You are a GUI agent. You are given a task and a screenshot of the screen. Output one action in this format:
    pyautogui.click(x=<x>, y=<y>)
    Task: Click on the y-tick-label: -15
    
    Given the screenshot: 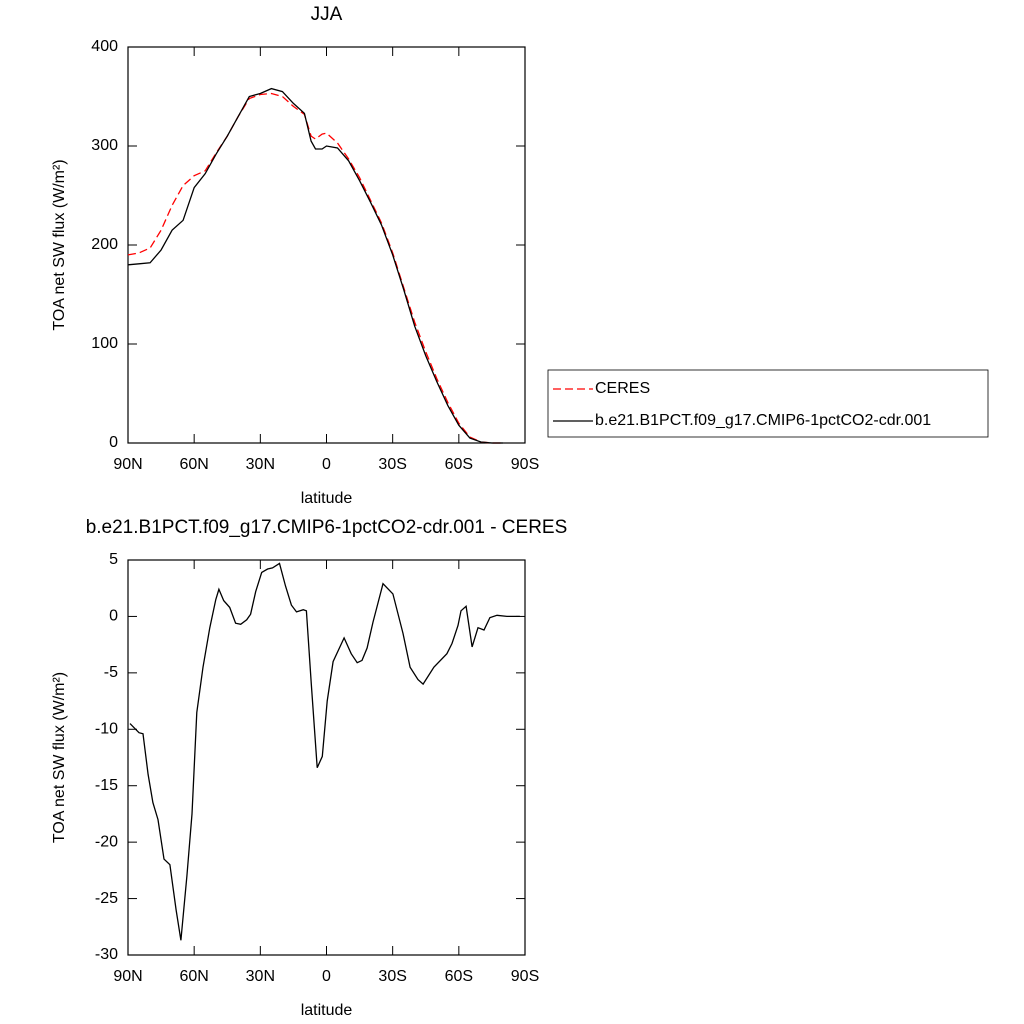 What is the action you would take?
    pyautogui.click(x=106, y=785)
    